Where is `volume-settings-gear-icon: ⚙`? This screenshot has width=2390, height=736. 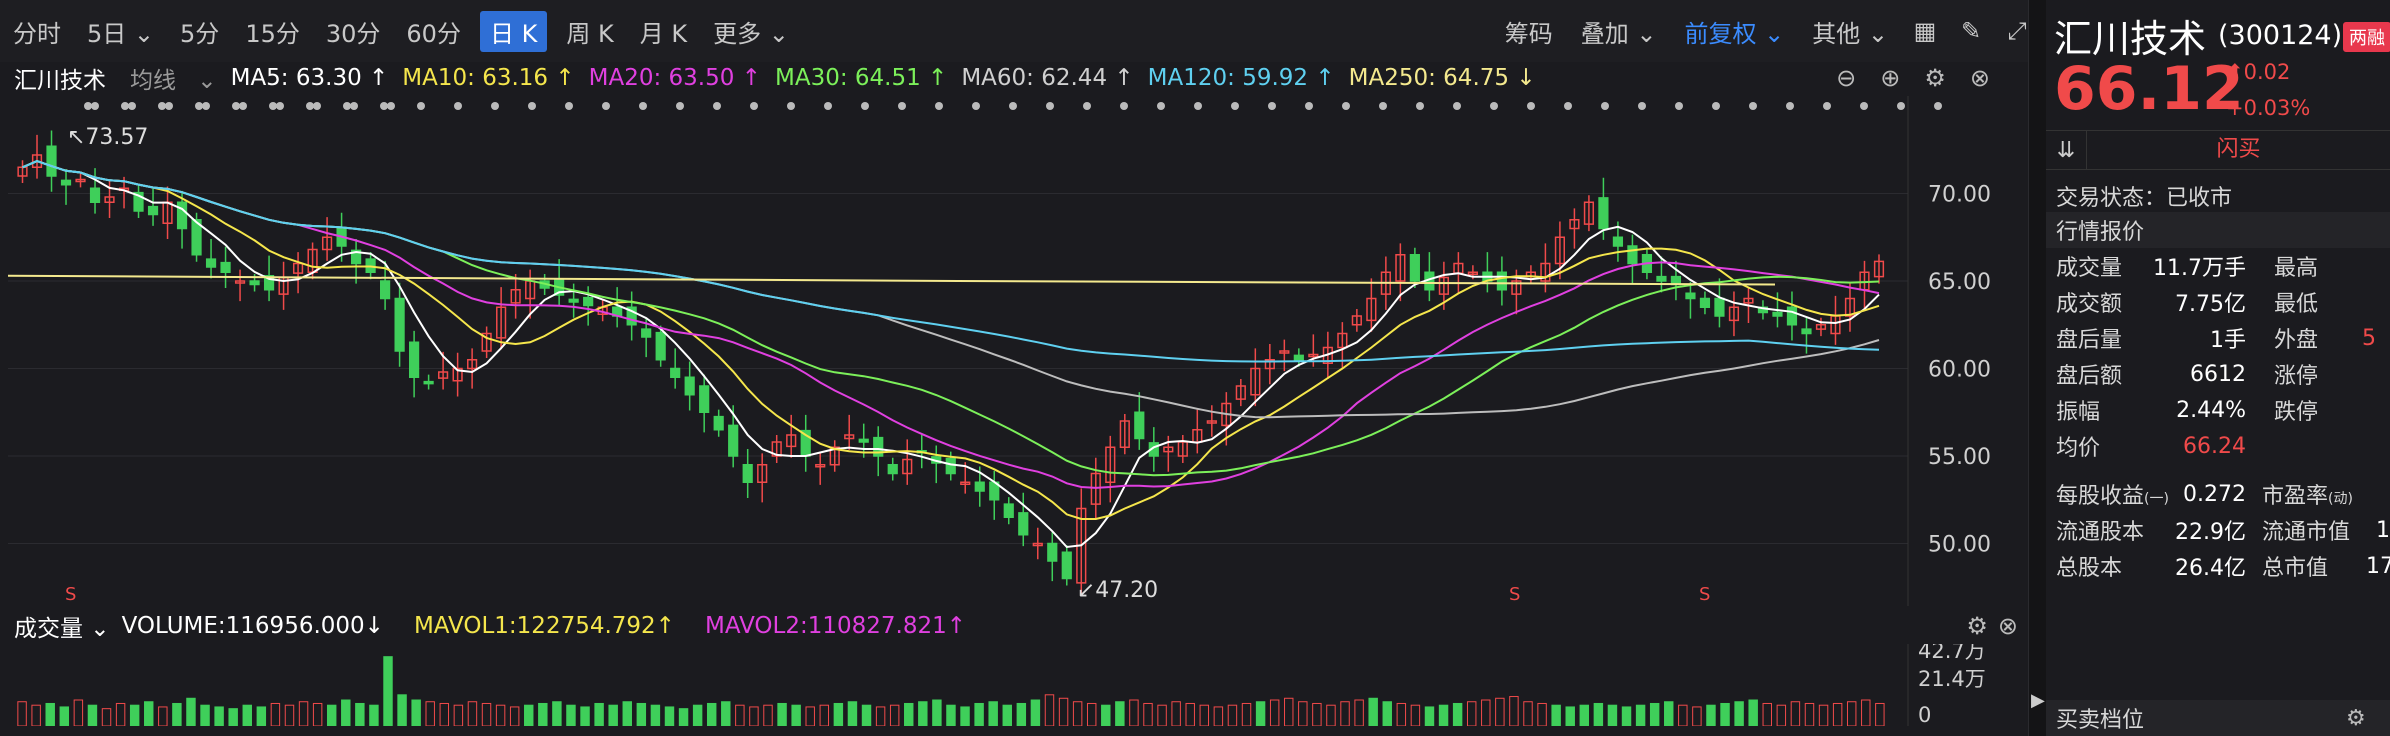
volume-settings-gear-icon: ⚙ is located at coordinates (1977, 626).